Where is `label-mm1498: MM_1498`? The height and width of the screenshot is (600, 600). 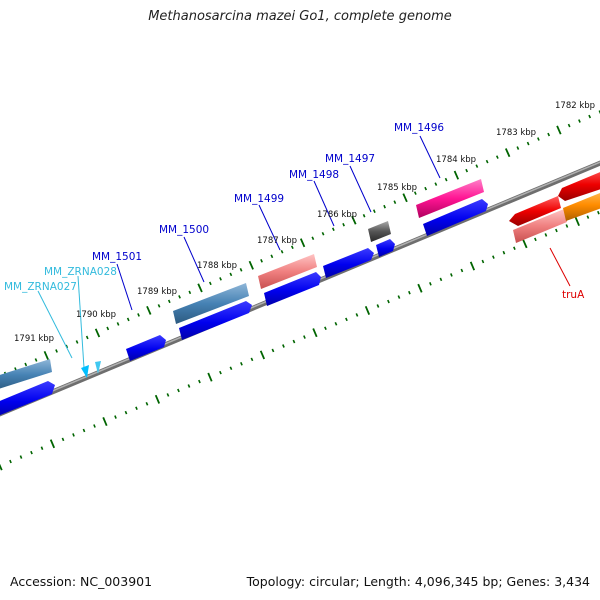 label-mm1498: MM_1498 is located at coordinates (314, 175).